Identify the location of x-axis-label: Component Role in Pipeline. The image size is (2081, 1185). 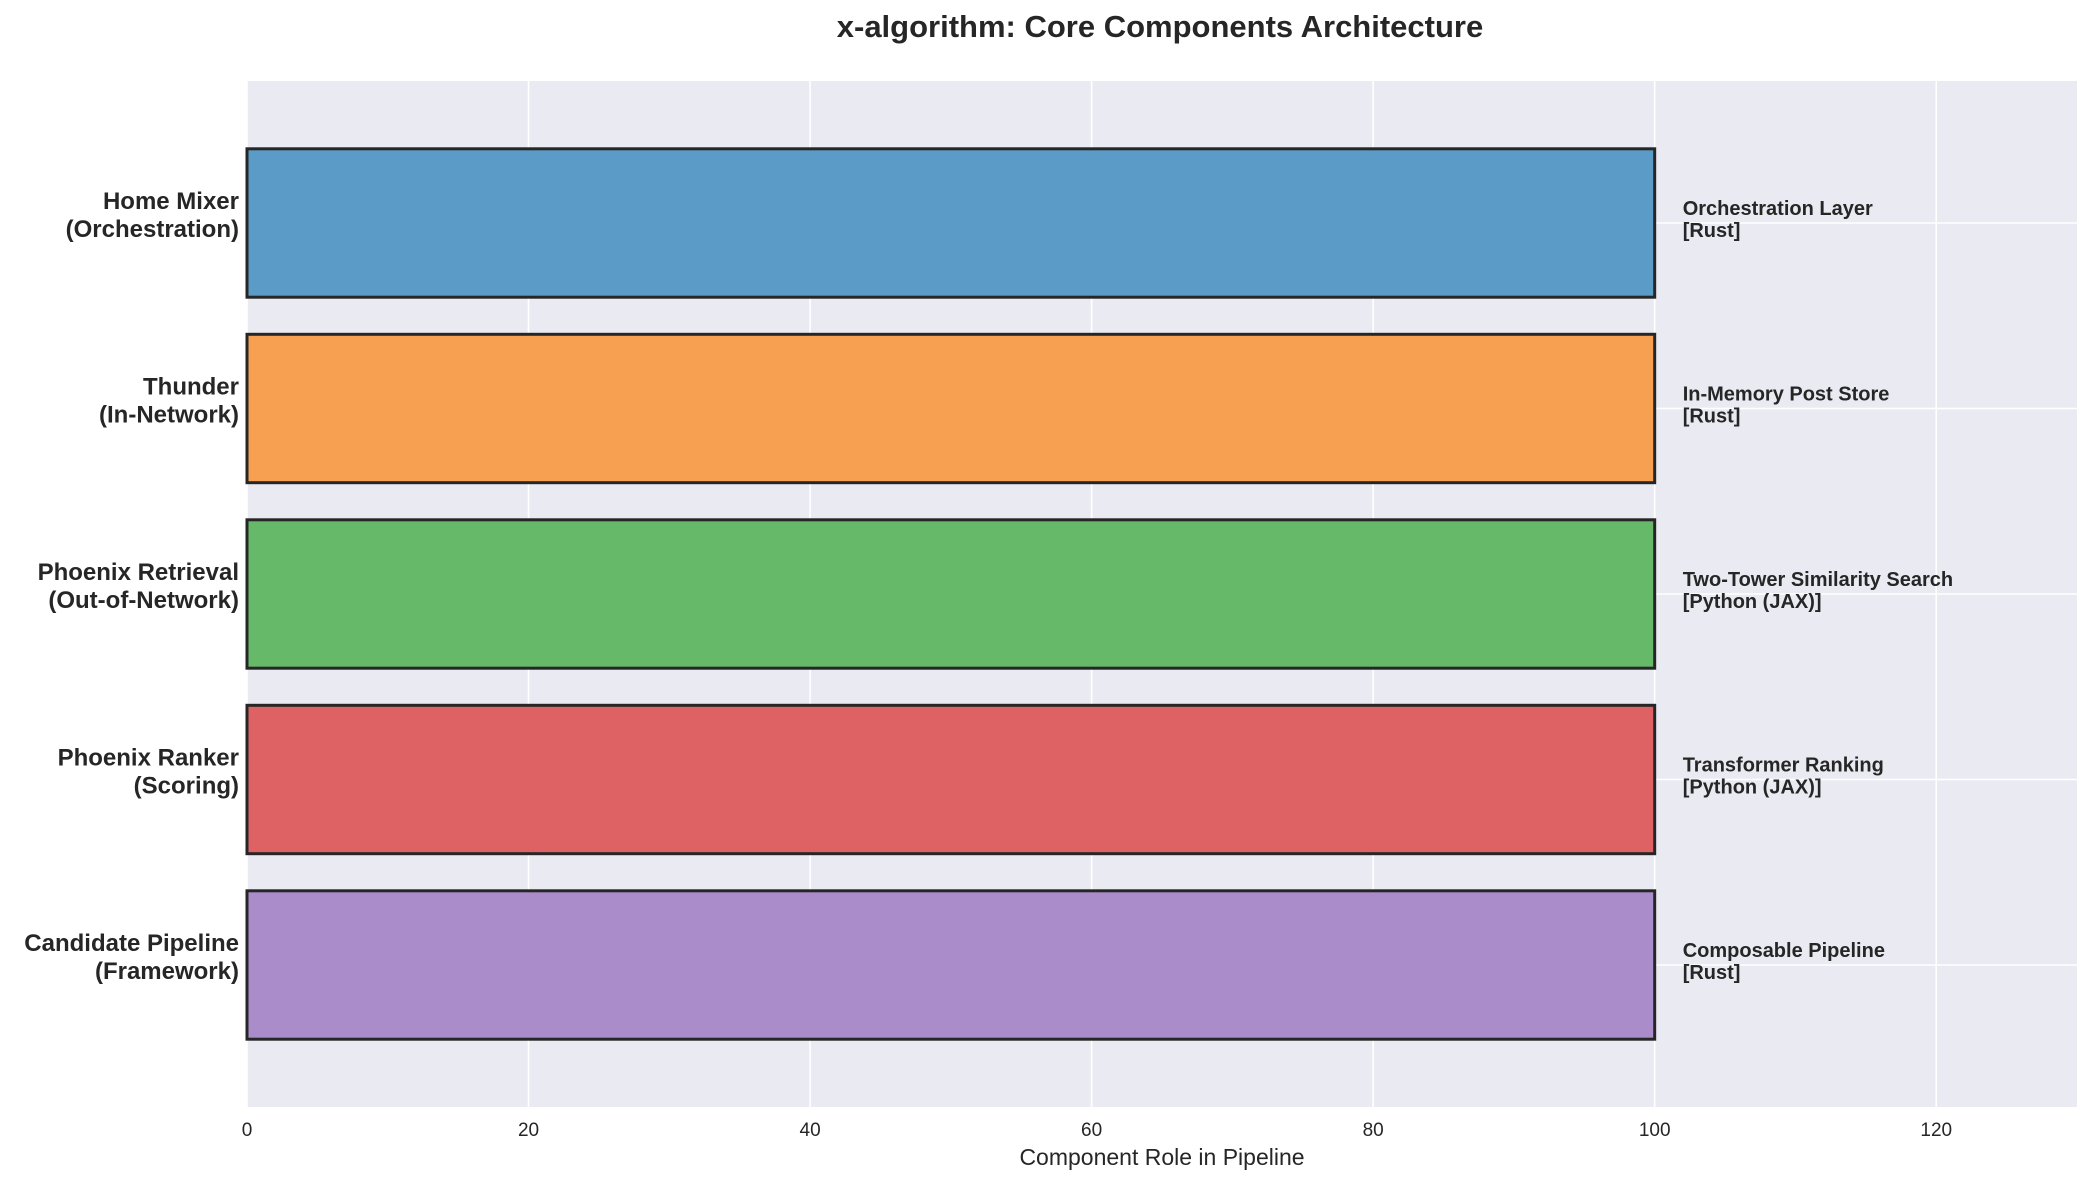
(1161, 1157).